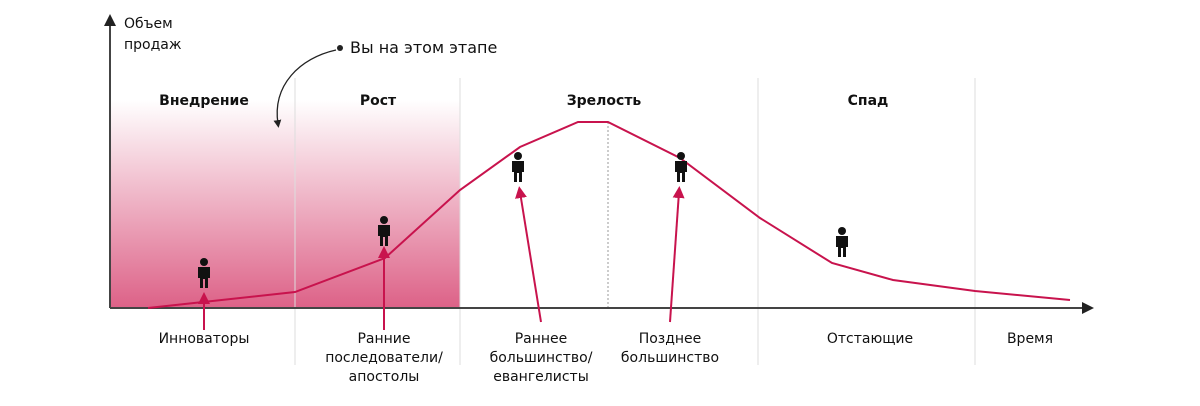 Image resolution: width=1200 pixels, height=406 pixels. I want to click on segment-label-line: большинство/, so click(541, 358).